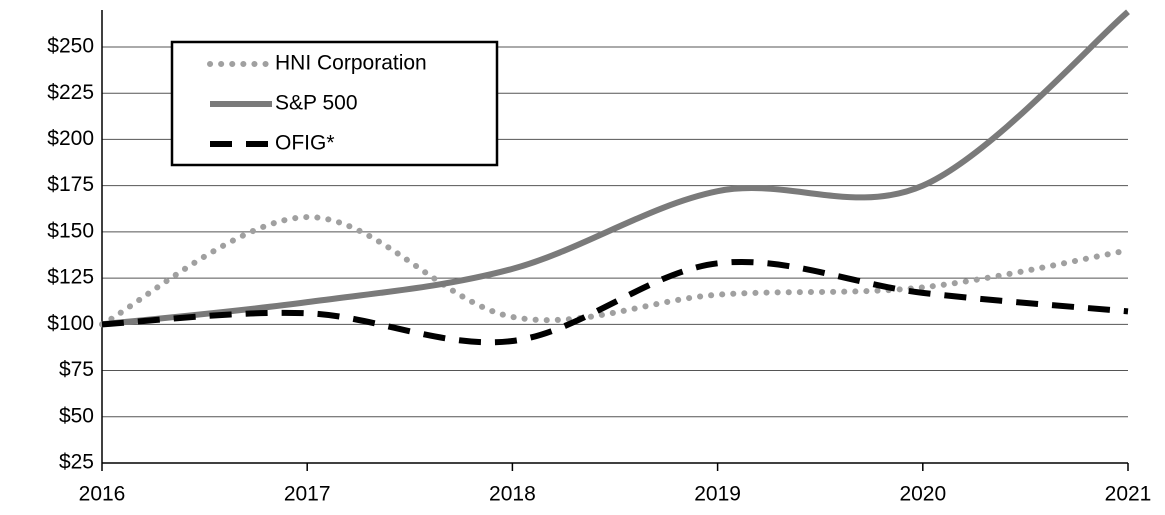 This screenshot has width=1165, height=515. I want to click on x-tick-label: 2017, so click(307, 494).